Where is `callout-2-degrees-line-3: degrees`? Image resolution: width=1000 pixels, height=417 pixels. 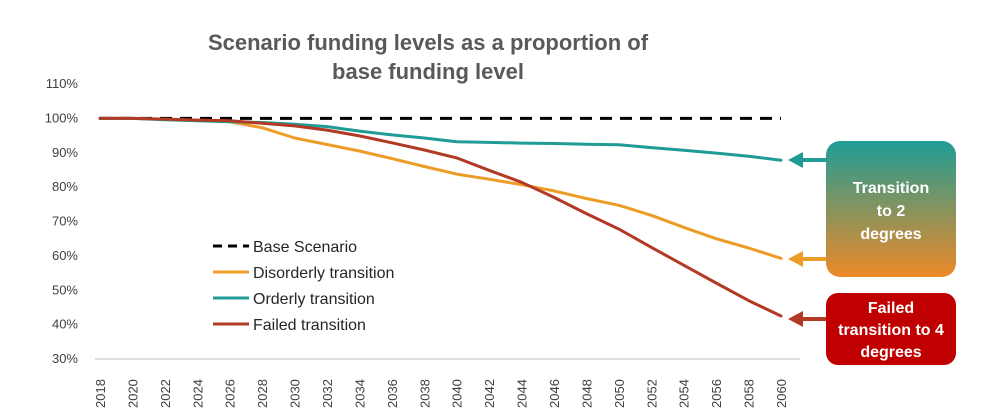
callout-2-degrees-line-3: degrees is located at coordinates (890, 234).